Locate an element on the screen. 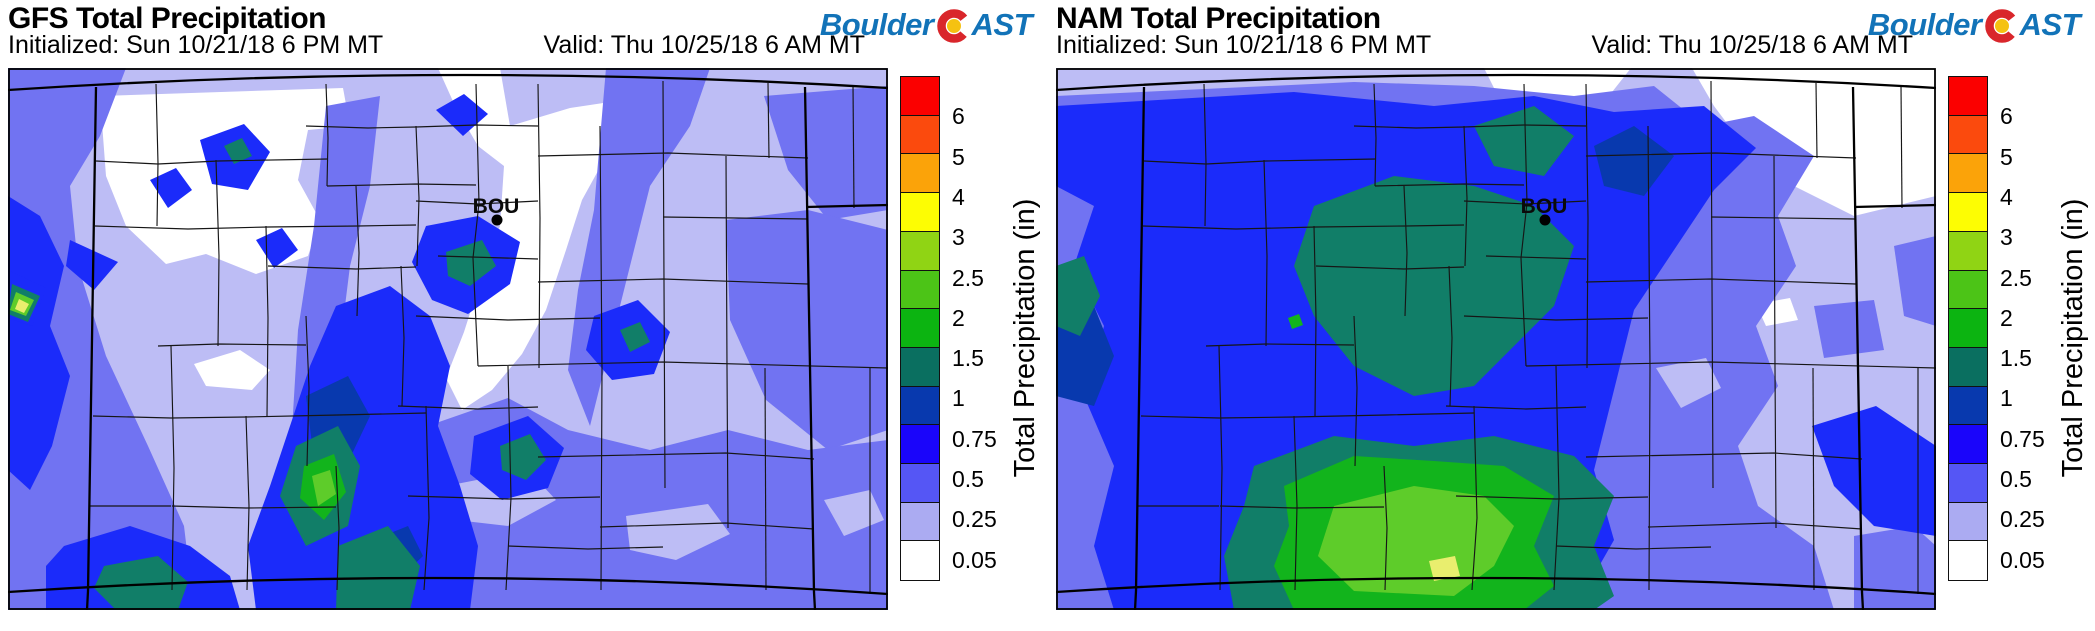 The image size is (2095, 631). page-title-gfs: GFS Total Precipitation is located at coordinates (167, 18).